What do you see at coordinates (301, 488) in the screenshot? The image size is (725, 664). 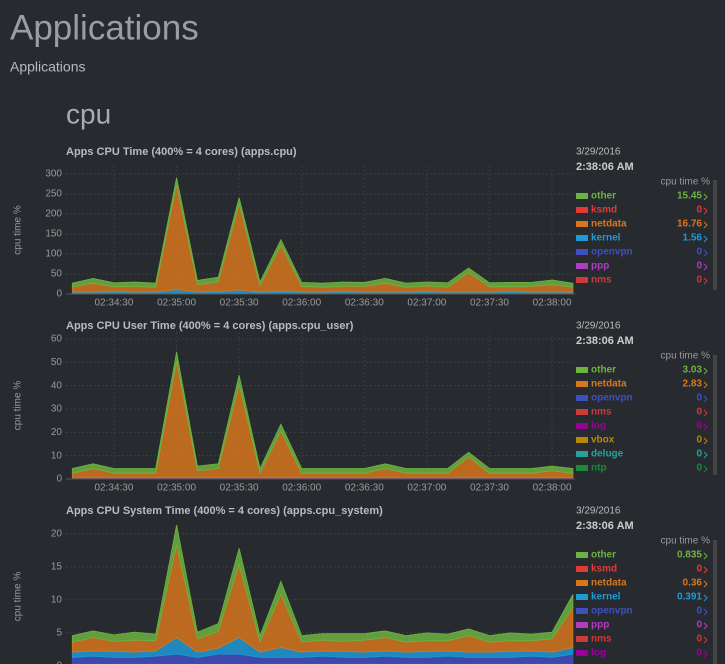 I see `x-tick-label: 02:36:00` at bounding box center [301, 488].